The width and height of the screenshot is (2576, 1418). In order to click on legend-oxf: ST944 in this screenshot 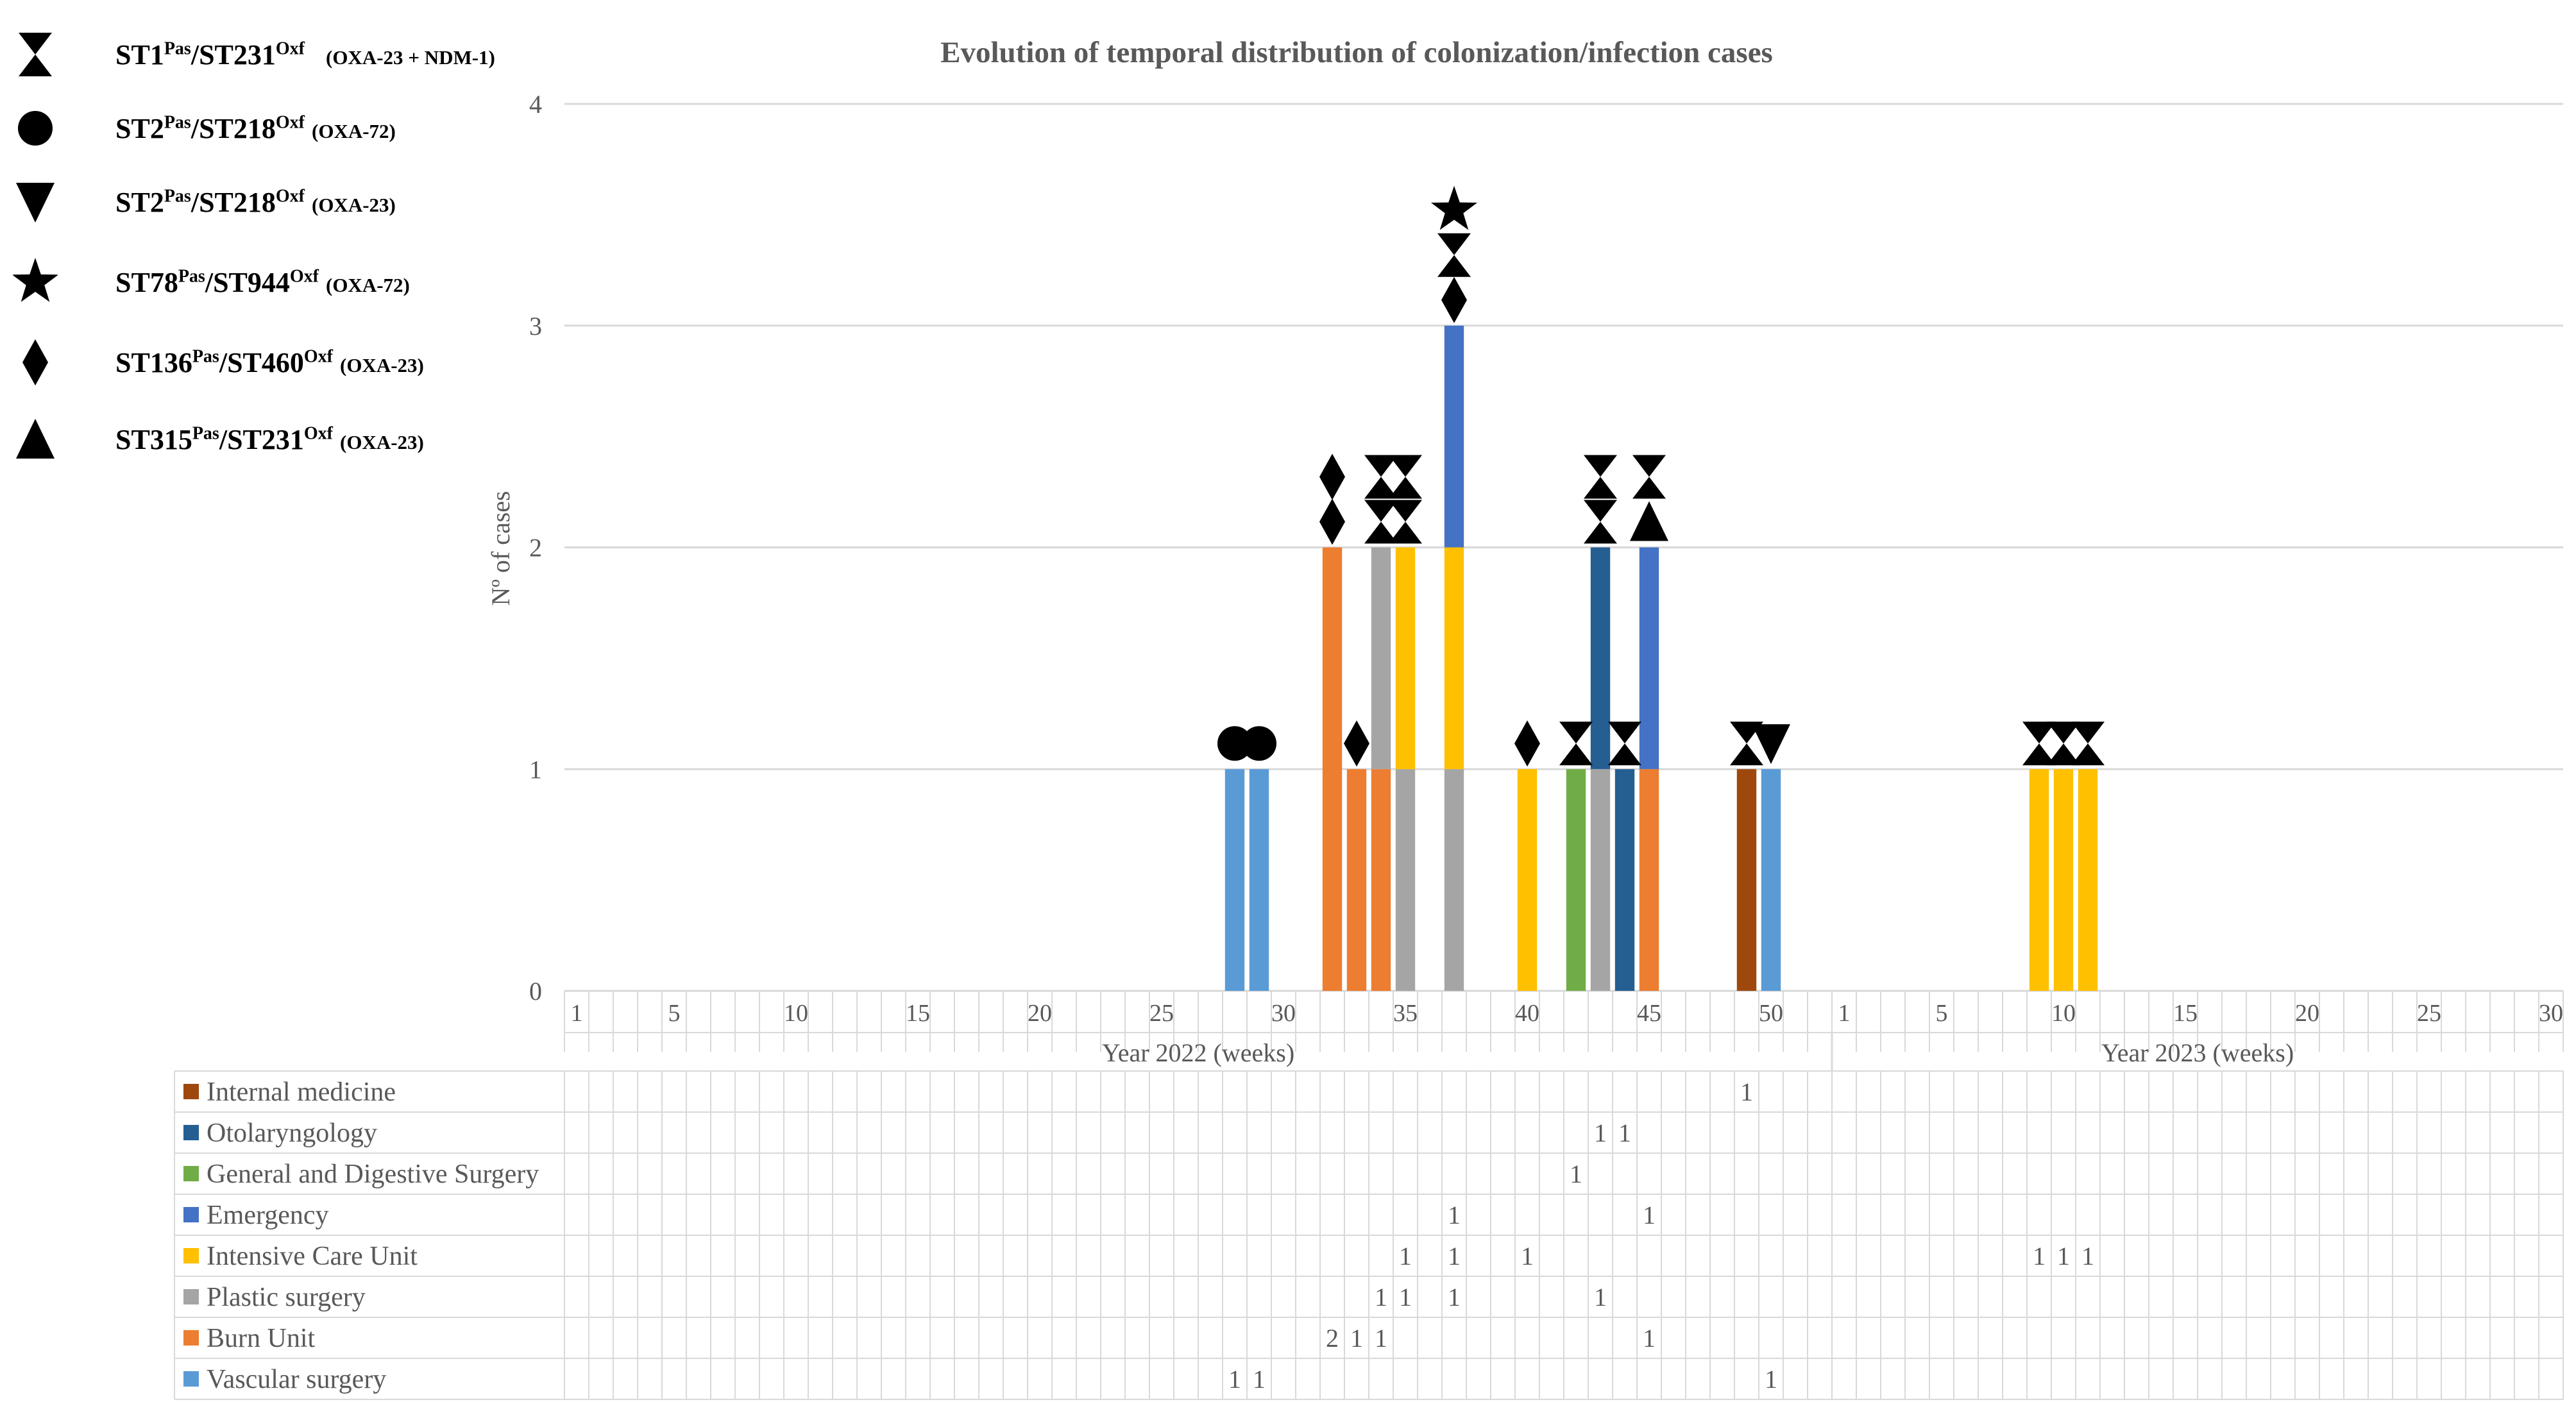, I will do `click(251, 282)`.